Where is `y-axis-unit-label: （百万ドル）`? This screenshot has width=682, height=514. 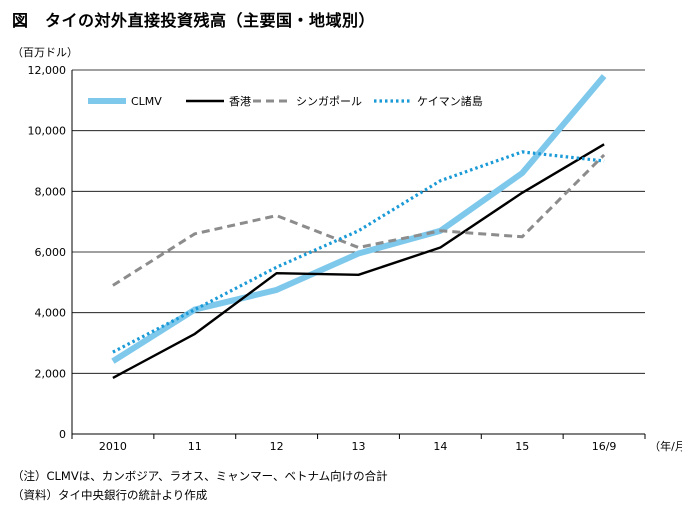
y-axis-unit-label: （百万ドル） is located at coordinates (45, 52).